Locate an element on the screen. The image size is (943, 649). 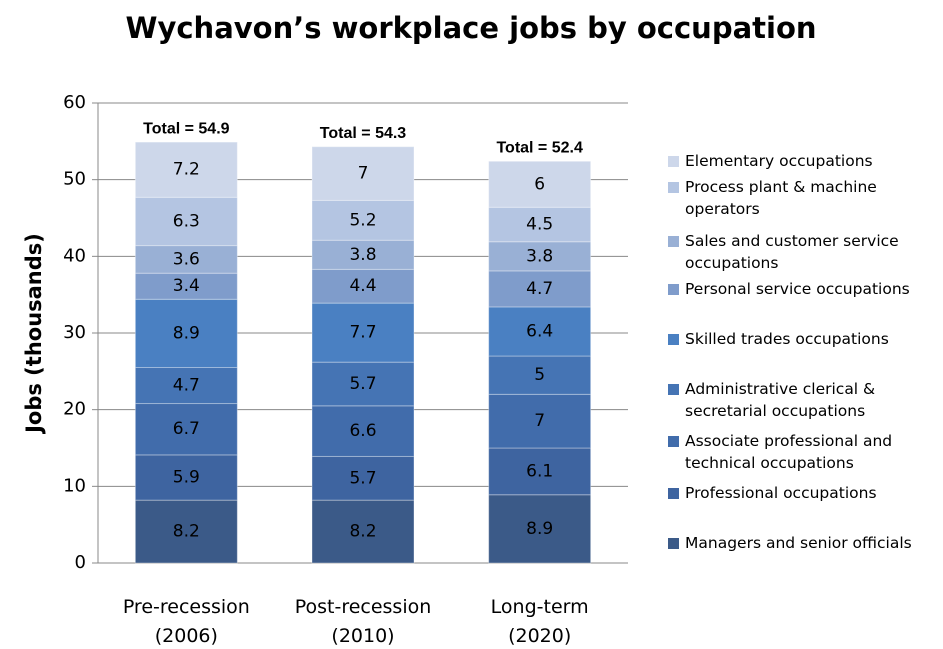
data-label: 5.9 is located at coordinates (186, 478).